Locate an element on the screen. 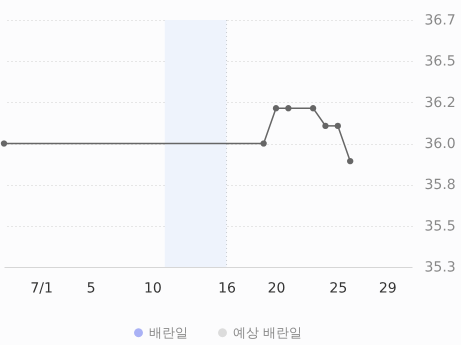  legend-label: 예상 배란일 is located at coordinates (267, 333).